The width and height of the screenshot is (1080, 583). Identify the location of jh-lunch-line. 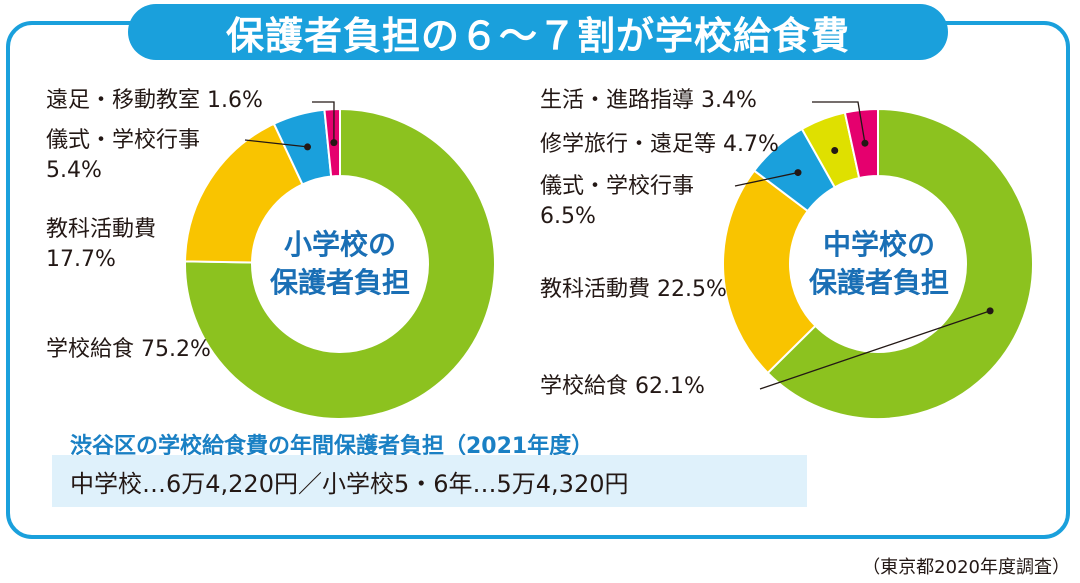
(875, 350).